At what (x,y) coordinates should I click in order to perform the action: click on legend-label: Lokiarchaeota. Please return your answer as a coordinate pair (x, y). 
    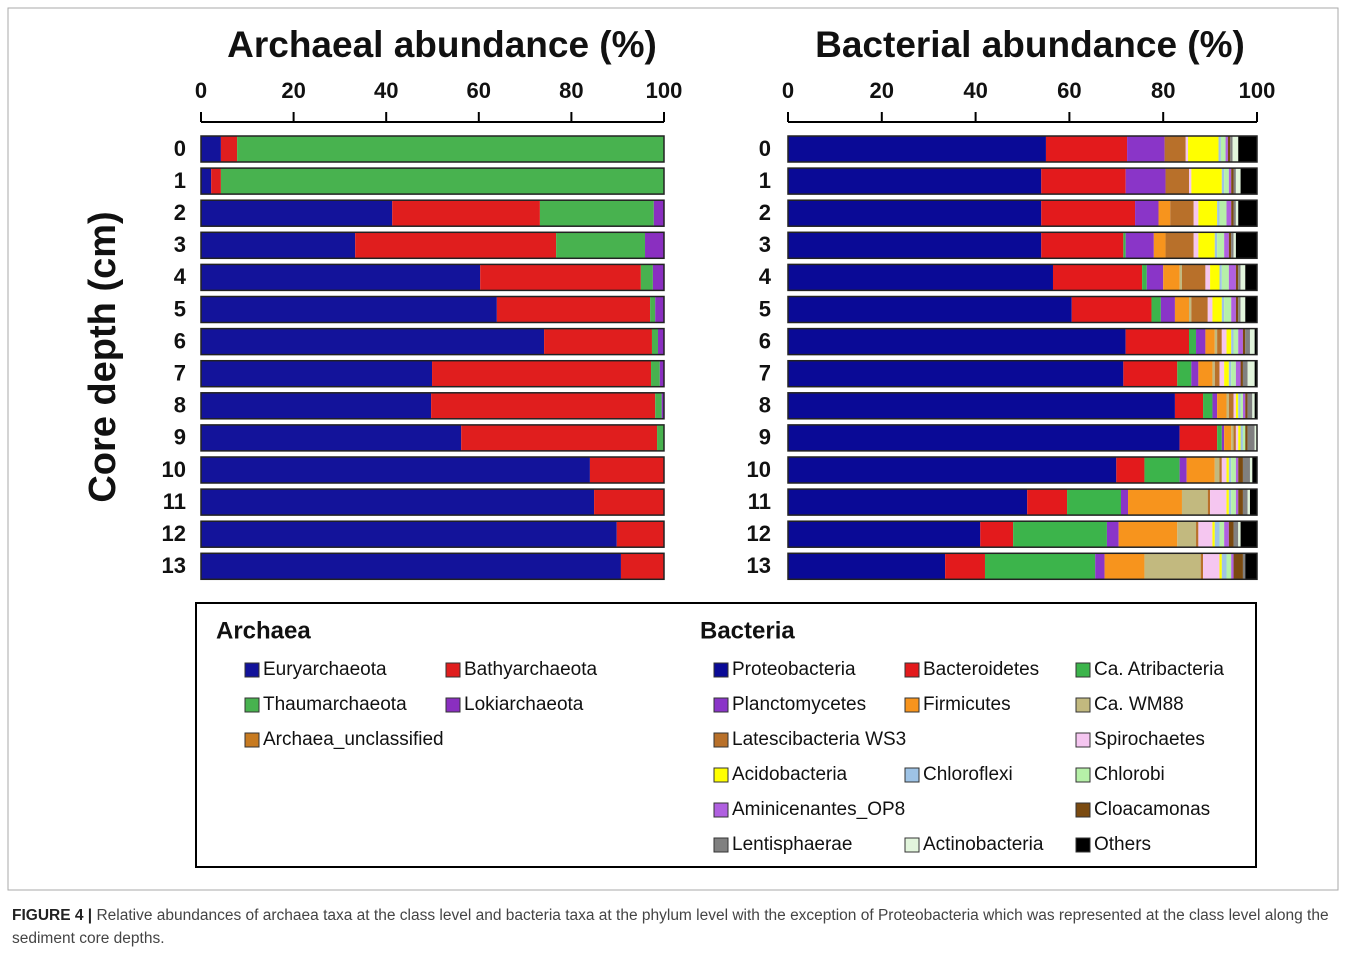
    Looking at the image, I should click on (524, 704).